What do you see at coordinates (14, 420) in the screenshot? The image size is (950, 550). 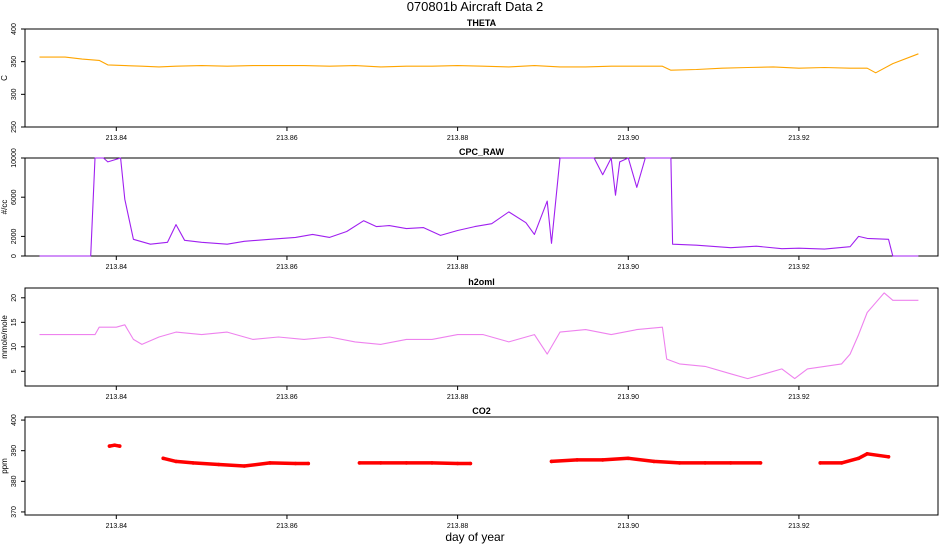 I see `panel4-y-tick-label: 400` at bounding box center [14, 420].